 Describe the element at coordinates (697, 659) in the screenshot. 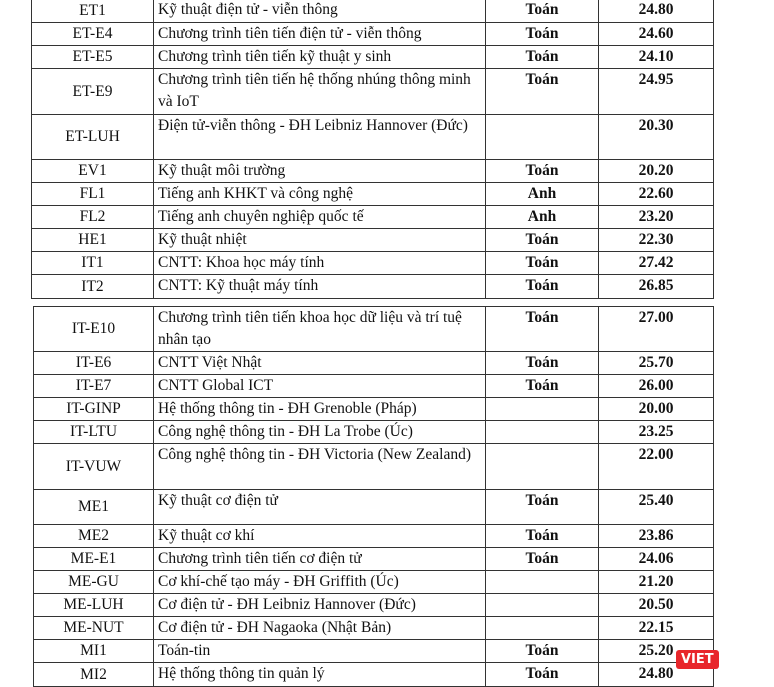

I see `watermark: VIET` at that location.